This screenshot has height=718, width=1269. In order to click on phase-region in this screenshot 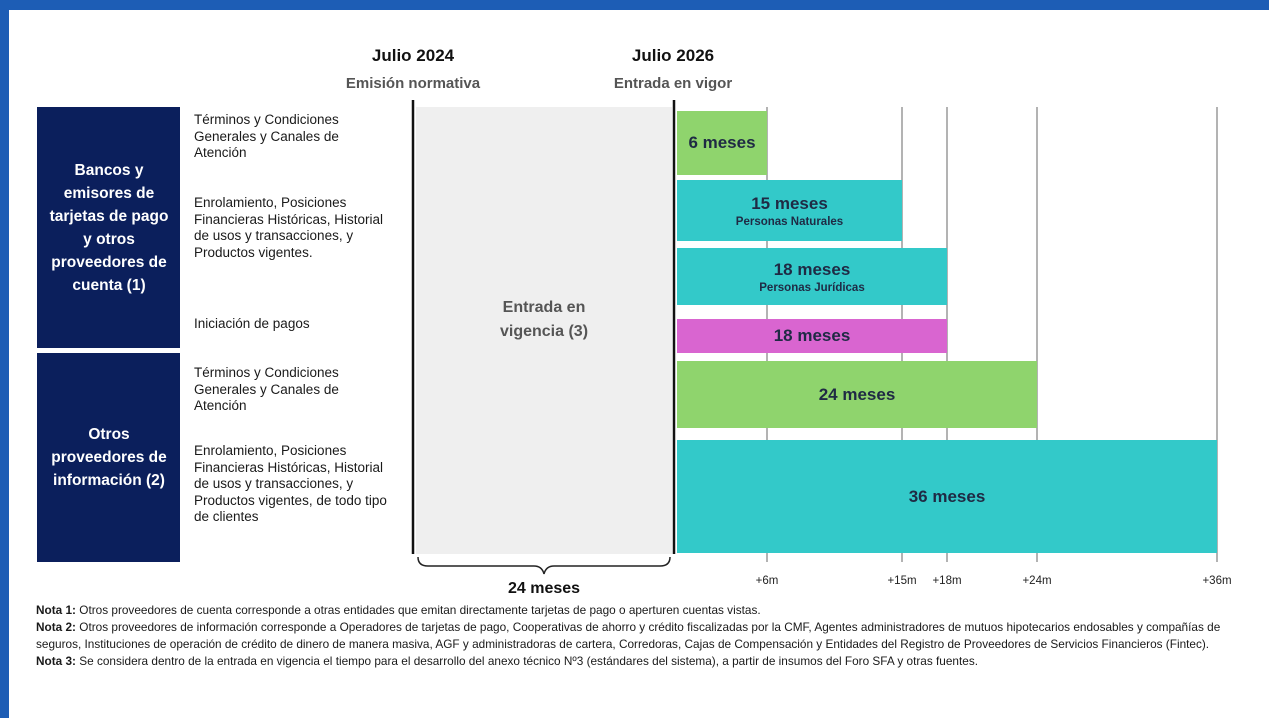, I will do `click(544, 330)`.